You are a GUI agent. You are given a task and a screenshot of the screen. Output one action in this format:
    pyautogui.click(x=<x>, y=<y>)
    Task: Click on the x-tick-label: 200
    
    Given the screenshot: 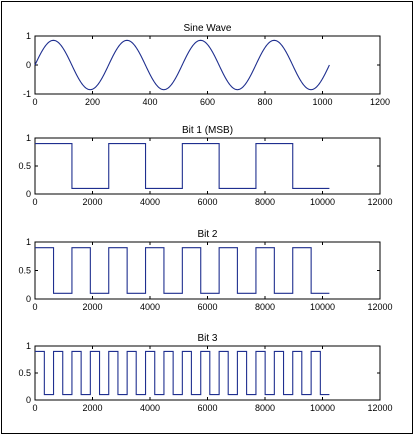 What is the action you would take?
    pyautogui.click(x=92, y=102)
    